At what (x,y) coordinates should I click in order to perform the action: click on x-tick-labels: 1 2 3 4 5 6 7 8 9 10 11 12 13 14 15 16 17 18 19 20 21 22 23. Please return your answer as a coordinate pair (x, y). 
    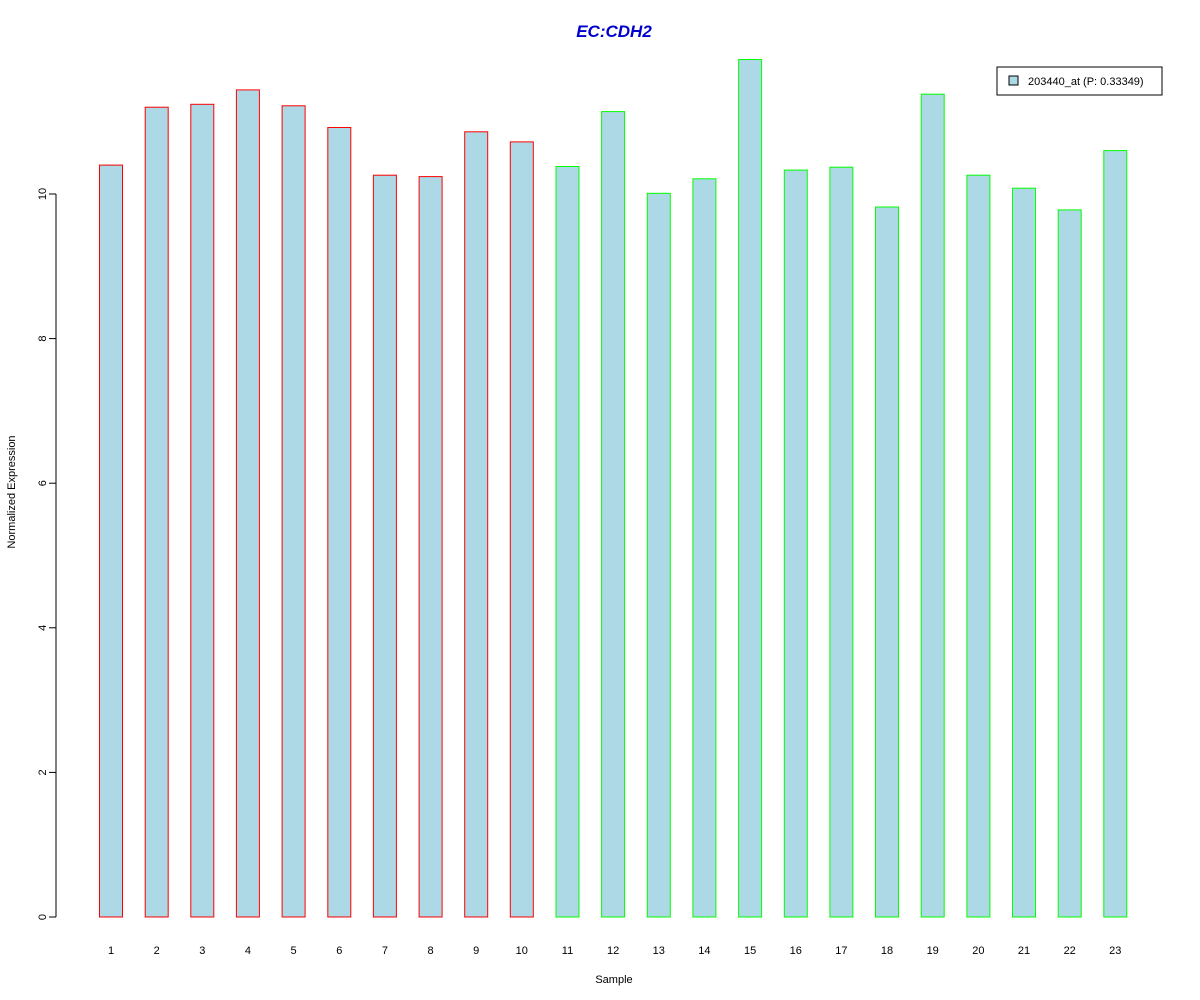
    Looking at the image, I should click on (614, 951).